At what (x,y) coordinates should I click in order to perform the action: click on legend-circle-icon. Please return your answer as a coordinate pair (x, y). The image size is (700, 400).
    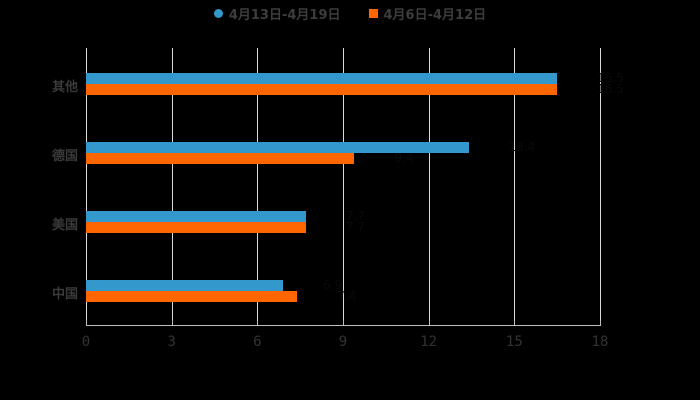
    Looking at the image, I should click on (218, 13).